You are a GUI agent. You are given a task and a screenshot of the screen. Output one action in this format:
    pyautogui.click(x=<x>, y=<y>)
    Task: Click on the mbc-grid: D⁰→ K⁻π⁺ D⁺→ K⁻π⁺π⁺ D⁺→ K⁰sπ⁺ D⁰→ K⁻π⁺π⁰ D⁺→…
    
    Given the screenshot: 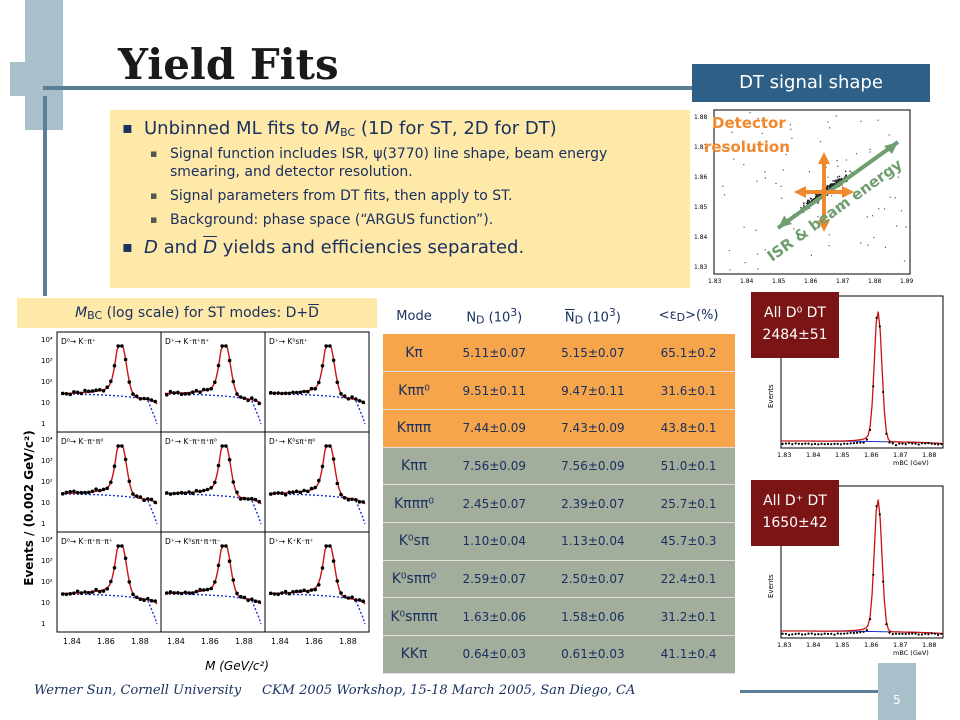 What is the action you would take?
    pyautogui.click(x=205, y=488)
    